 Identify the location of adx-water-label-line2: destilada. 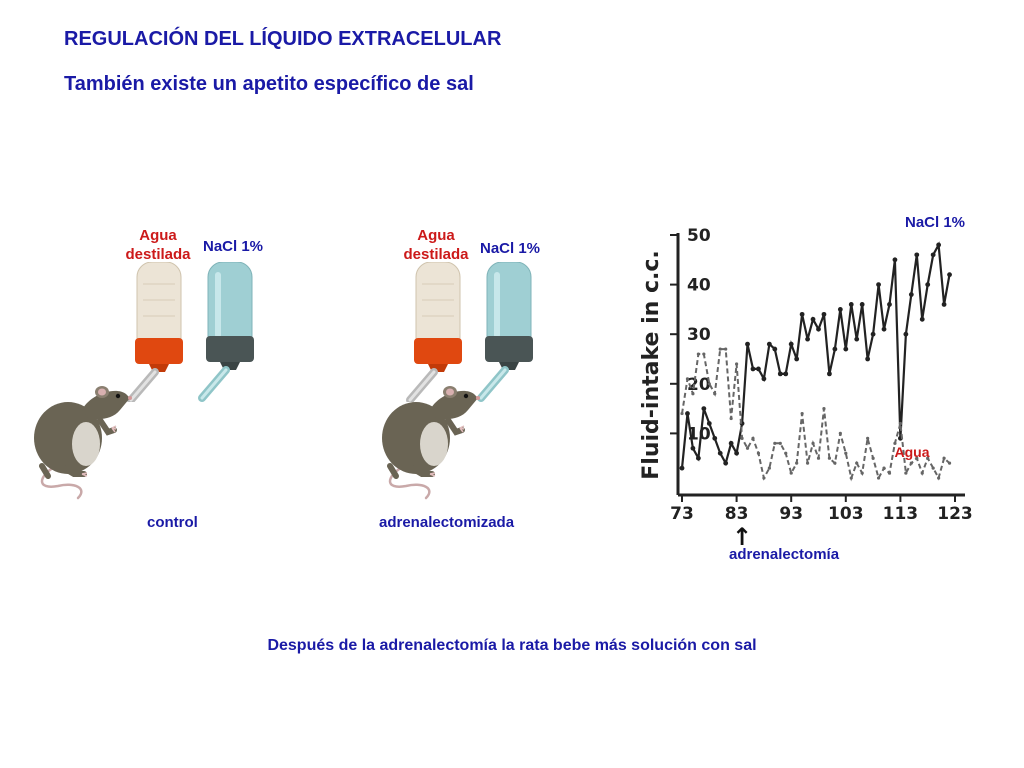
(436, 254).